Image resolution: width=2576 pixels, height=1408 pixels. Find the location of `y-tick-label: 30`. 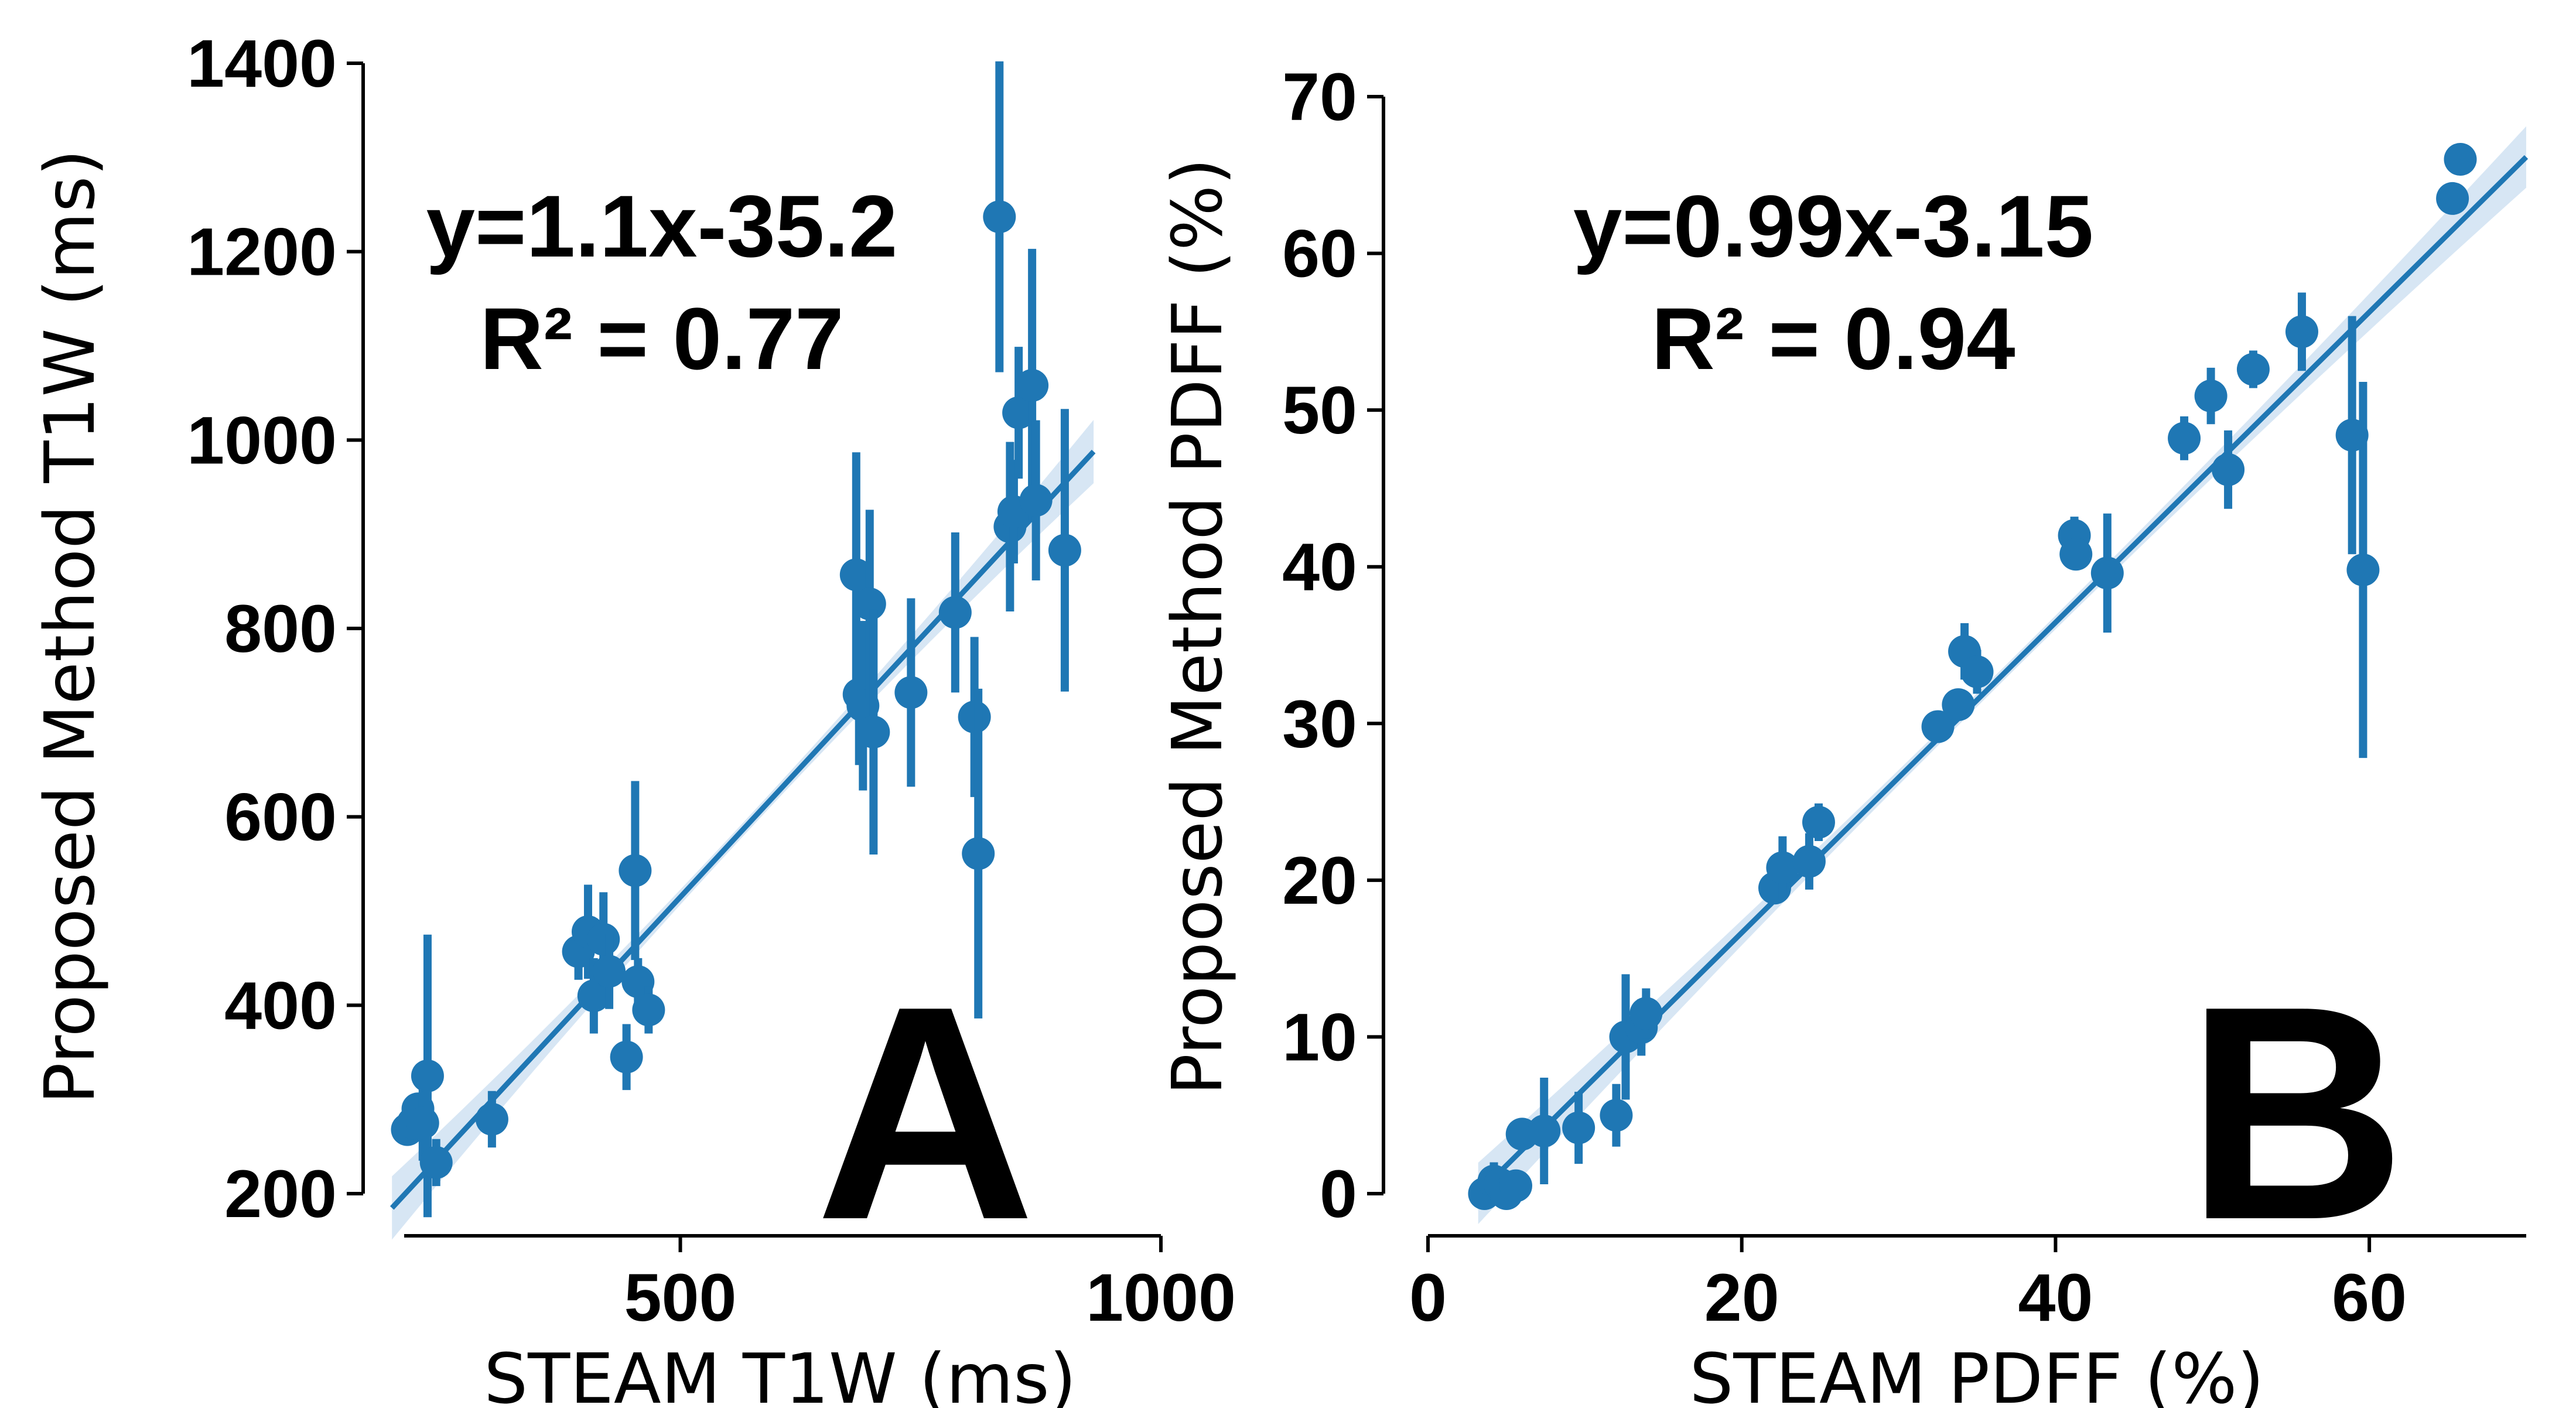

y-tick-label: 30 is located at coordinates (1320, 723).